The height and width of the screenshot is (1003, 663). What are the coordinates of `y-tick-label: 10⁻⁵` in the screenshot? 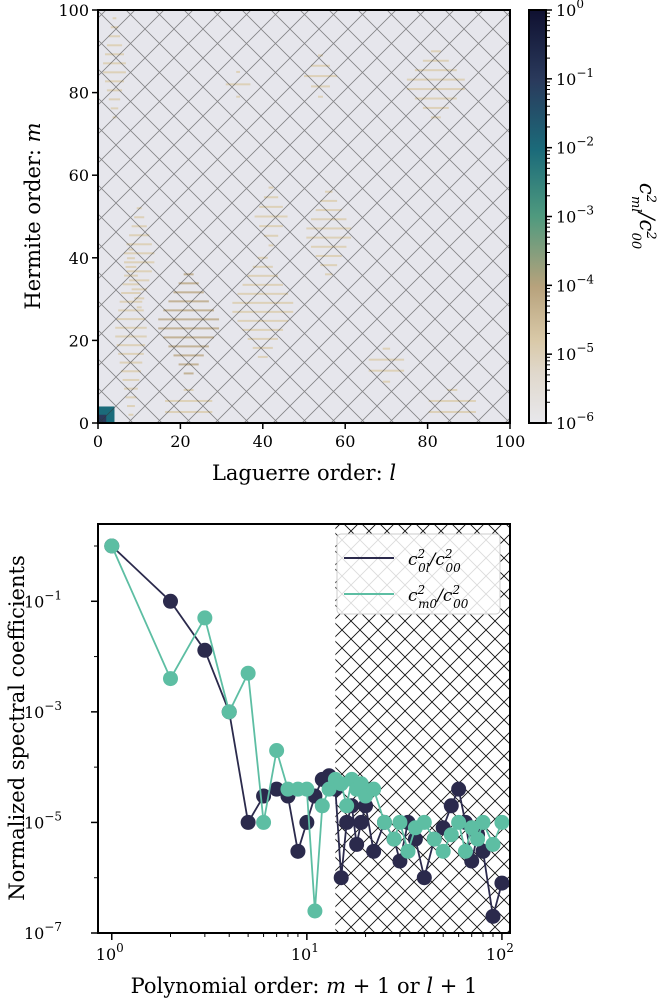 It's located at (43, 820).